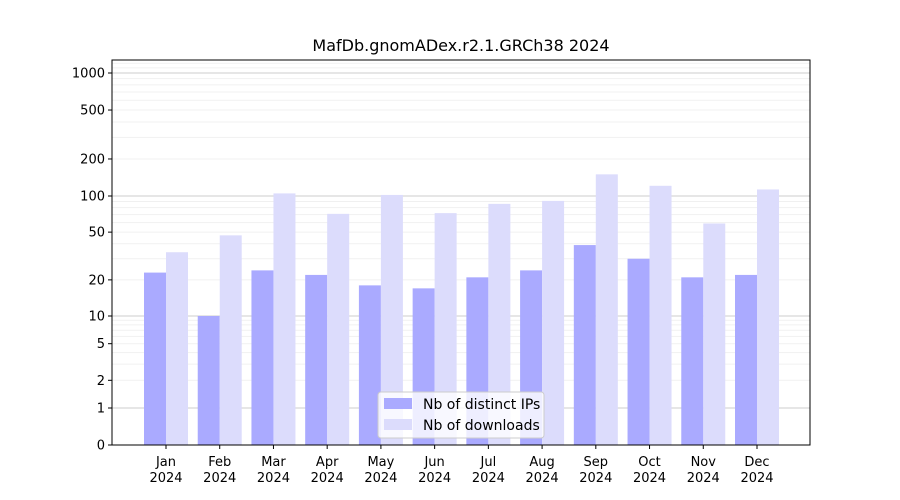  Describe the element at coordinates (101, 409) in the screenshot. I see `y-tick-label: 1` at that location.